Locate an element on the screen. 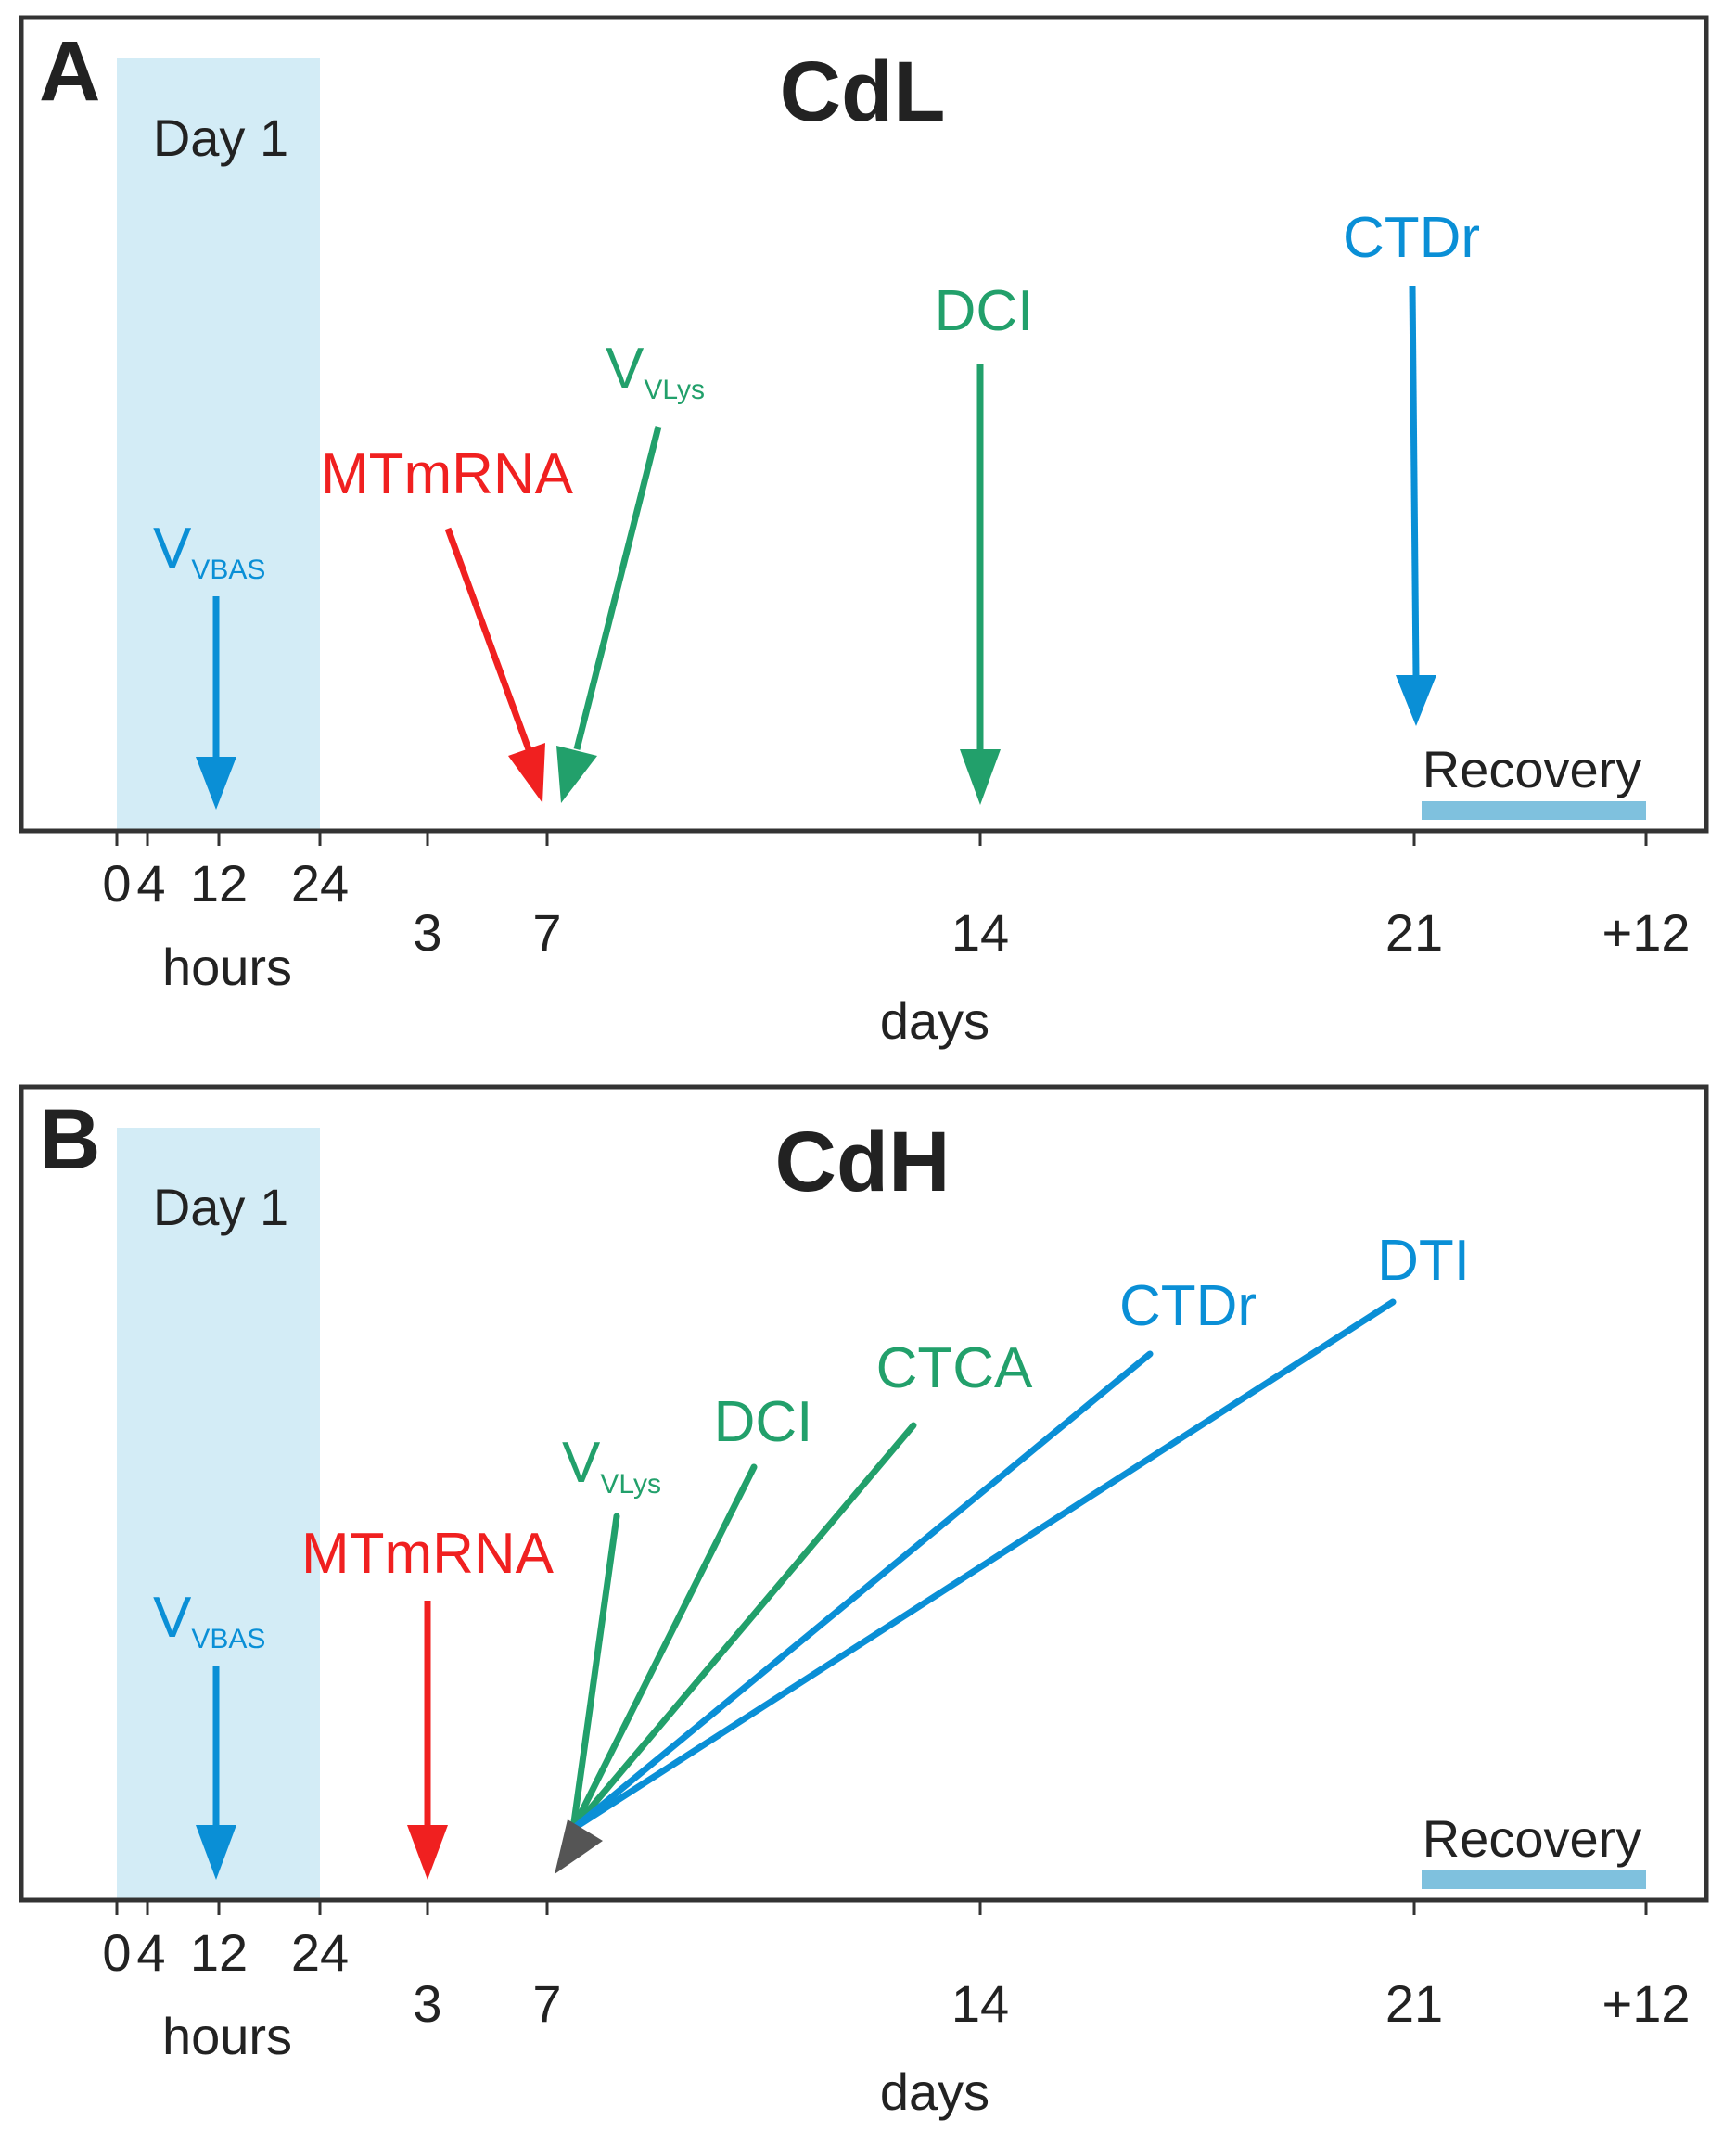 This screenshot has width=1736, height=2145. converging-lines is located at coordinates (983, 1565).